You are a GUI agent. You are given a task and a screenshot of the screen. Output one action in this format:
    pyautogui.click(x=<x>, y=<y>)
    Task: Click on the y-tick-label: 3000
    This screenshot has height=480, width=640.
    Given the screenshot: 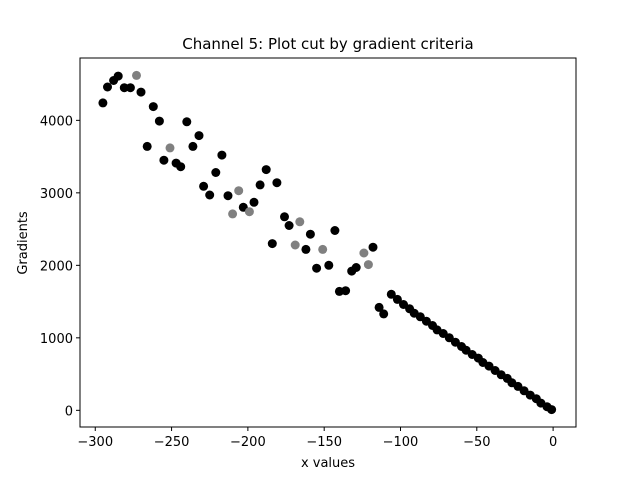 What is the action you would take?
    pyautogui.click(x=56, y=194)
    